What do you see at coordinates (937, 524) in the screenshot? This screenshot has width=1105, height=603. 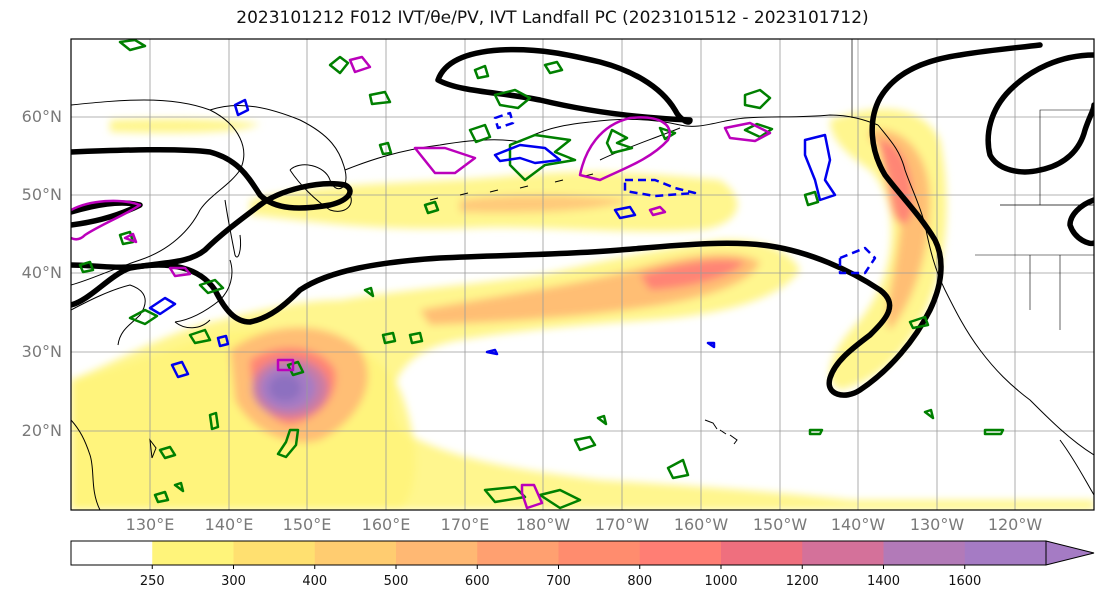 I see `lon-label: 130°W` at bounding box center [937, 524].